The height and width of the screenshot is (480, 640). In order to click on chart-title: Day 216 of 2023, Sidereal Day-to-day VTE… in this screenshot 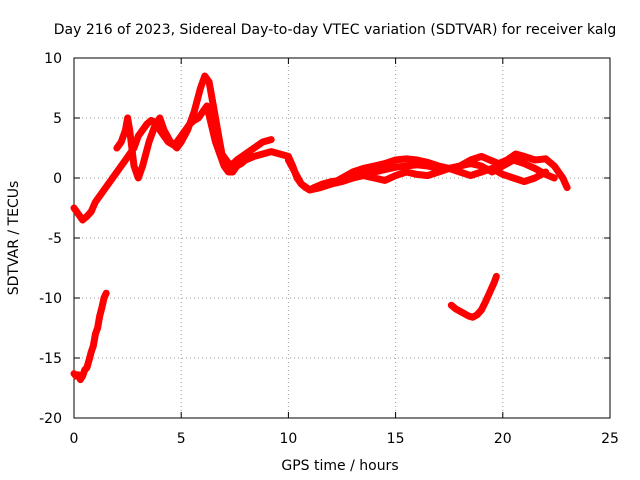, I will do `click(335, 30)`.